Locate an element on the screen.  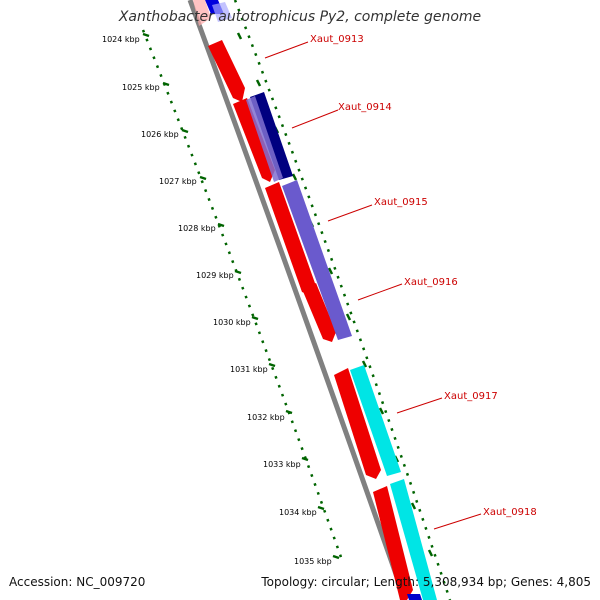
kbp-label: 1031 kbp is located at coordinates (249, 369).